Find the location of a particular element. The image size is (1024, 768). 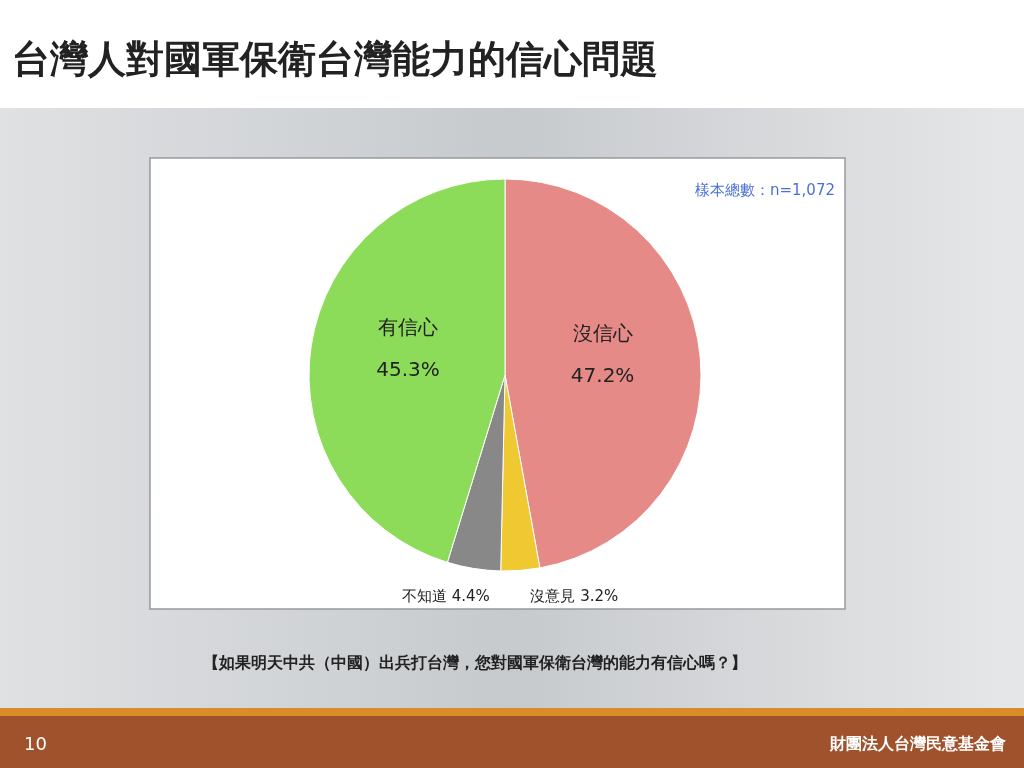

data-label: 3.2% is located at coordinates (599, 596).